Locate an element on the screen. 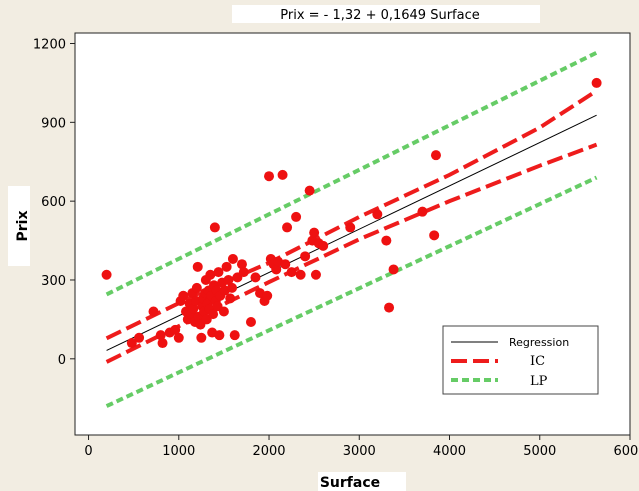 The width and height of the screenshot is (639, 491). x-tick-label: 3000 is located at coordinates (359, 451).